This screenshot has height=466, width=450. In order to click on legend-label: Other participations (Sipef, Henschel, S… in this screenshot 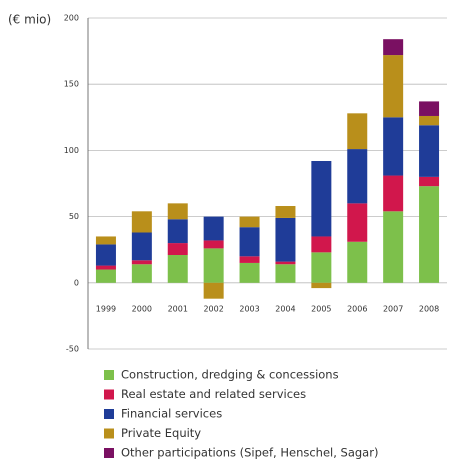, I will do `click(249, 453)`.